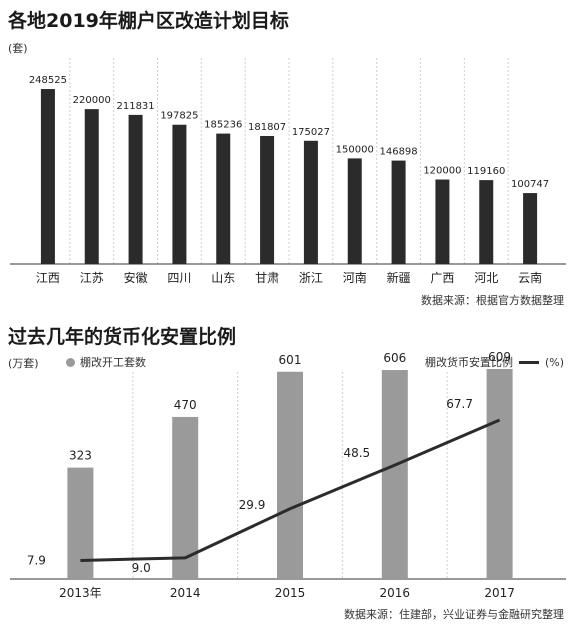 The image size is (576, 638). Describe the element at coordinates (70, 362) in the screenshot. I see `legend-bar-swatch` at that location.